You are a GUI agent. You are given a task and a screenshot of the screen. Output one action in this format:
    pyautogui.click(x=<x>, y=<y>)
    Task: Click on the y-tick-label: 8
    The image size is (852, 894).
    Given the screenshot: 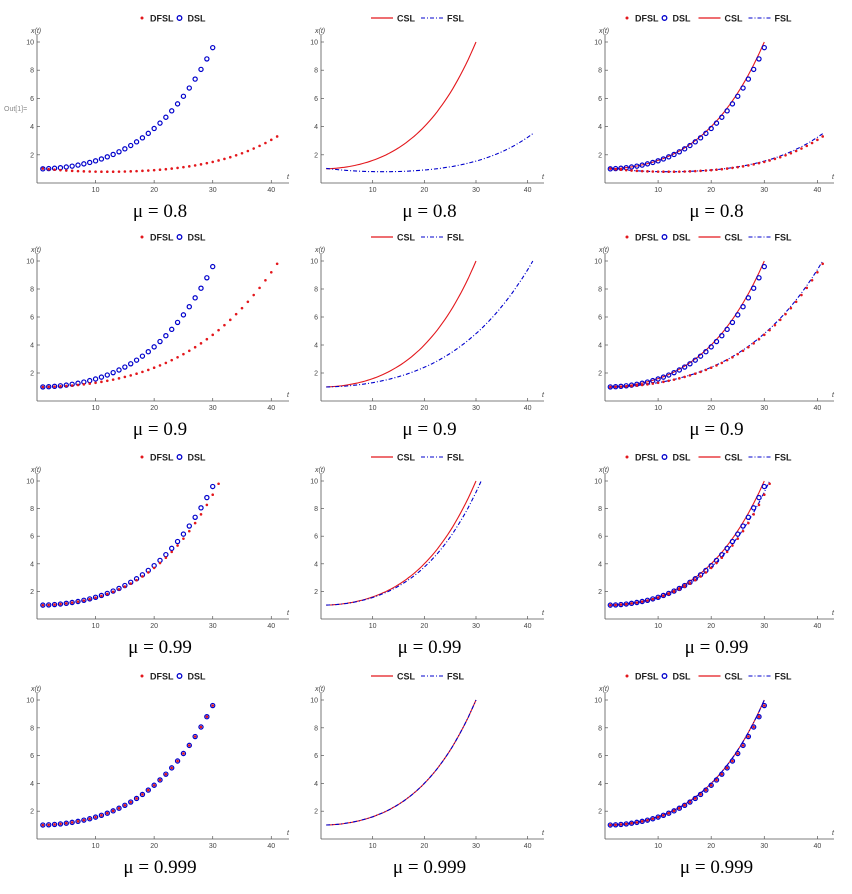 What is the action you would take?
    pyautogui.click(x=32, y=728)
    